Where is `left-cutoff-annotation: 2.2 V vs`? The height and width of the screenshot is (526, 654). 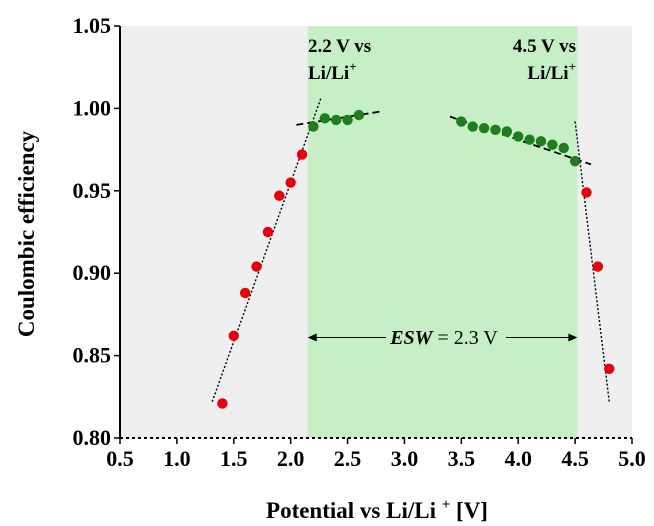 left-cutoff-annotation: 2.2 V vs is located at coordinates (339, 46).